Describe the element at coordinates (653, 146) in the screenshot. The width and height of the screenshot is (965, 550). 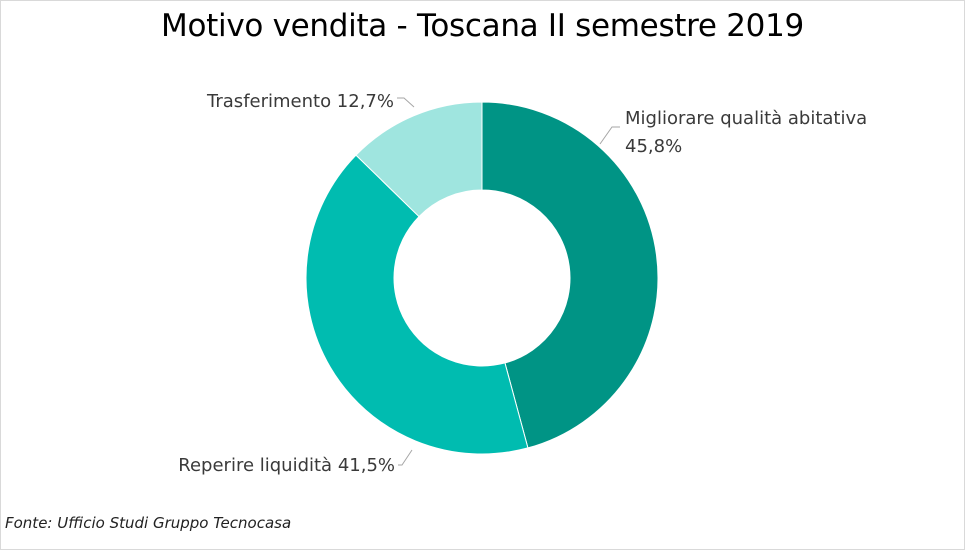
I see `data-label-0-line-1: 45,8%` at that location.